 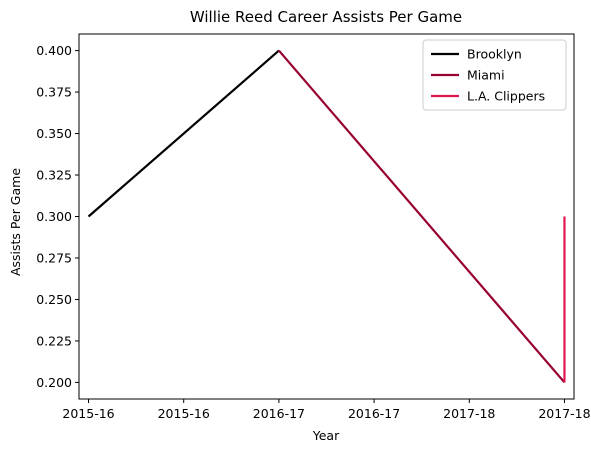 I want to click on y-axis-title: Assists Per Game, so click(x=15, y=222).